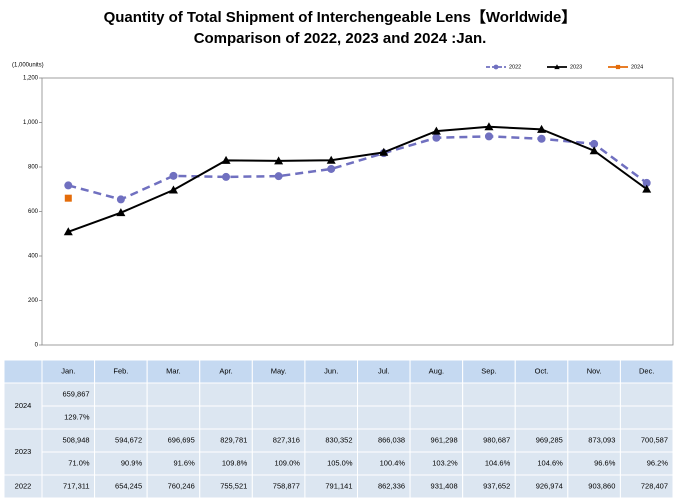 The width and height of the screenshot is (680, 504). Describe the element at coordinates (340, 462) in the screenshot. I see `table-value: 105.0%` at that location.